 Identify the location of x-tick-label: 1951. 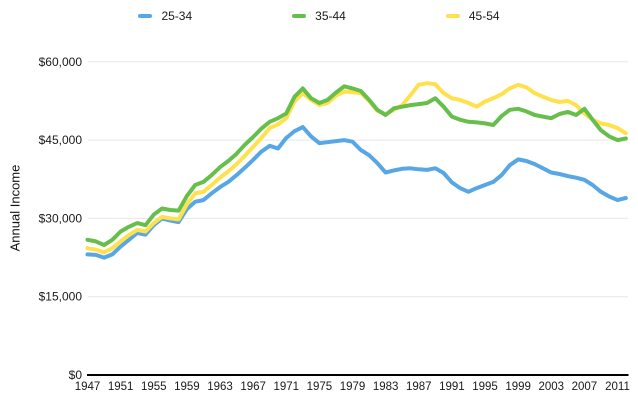
(121, 387).